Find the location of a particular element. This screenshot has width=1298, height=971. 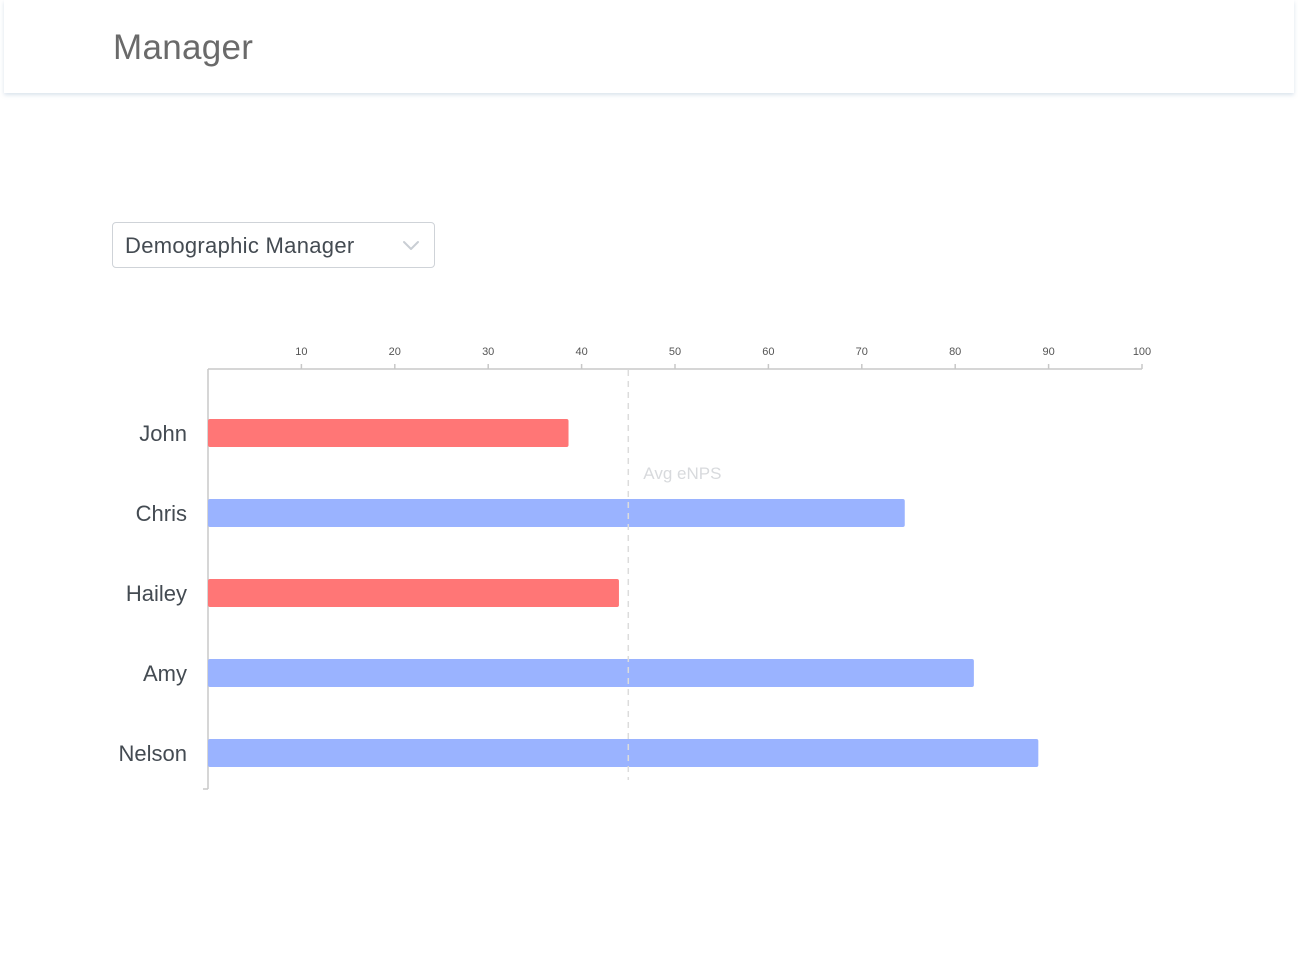

demographic-dropdown: Demographic Manager is located at coordinates (273, 245).